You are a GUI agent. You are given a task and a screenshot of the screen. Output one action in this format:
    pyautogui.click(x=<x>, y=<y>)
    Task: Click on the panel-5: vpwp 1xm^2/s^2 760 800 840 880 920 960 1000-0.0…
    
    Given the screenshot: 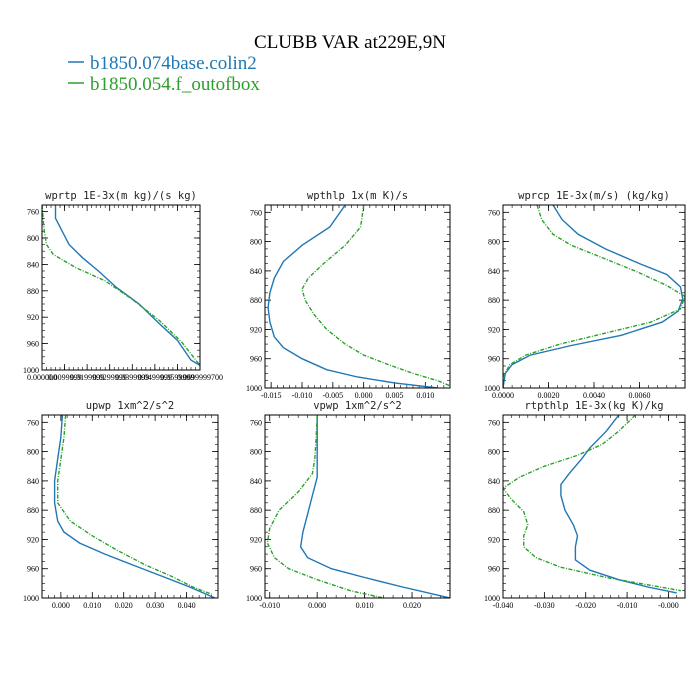 What is the action you would take?
    pyautogui.click(x=348, y=505)
    